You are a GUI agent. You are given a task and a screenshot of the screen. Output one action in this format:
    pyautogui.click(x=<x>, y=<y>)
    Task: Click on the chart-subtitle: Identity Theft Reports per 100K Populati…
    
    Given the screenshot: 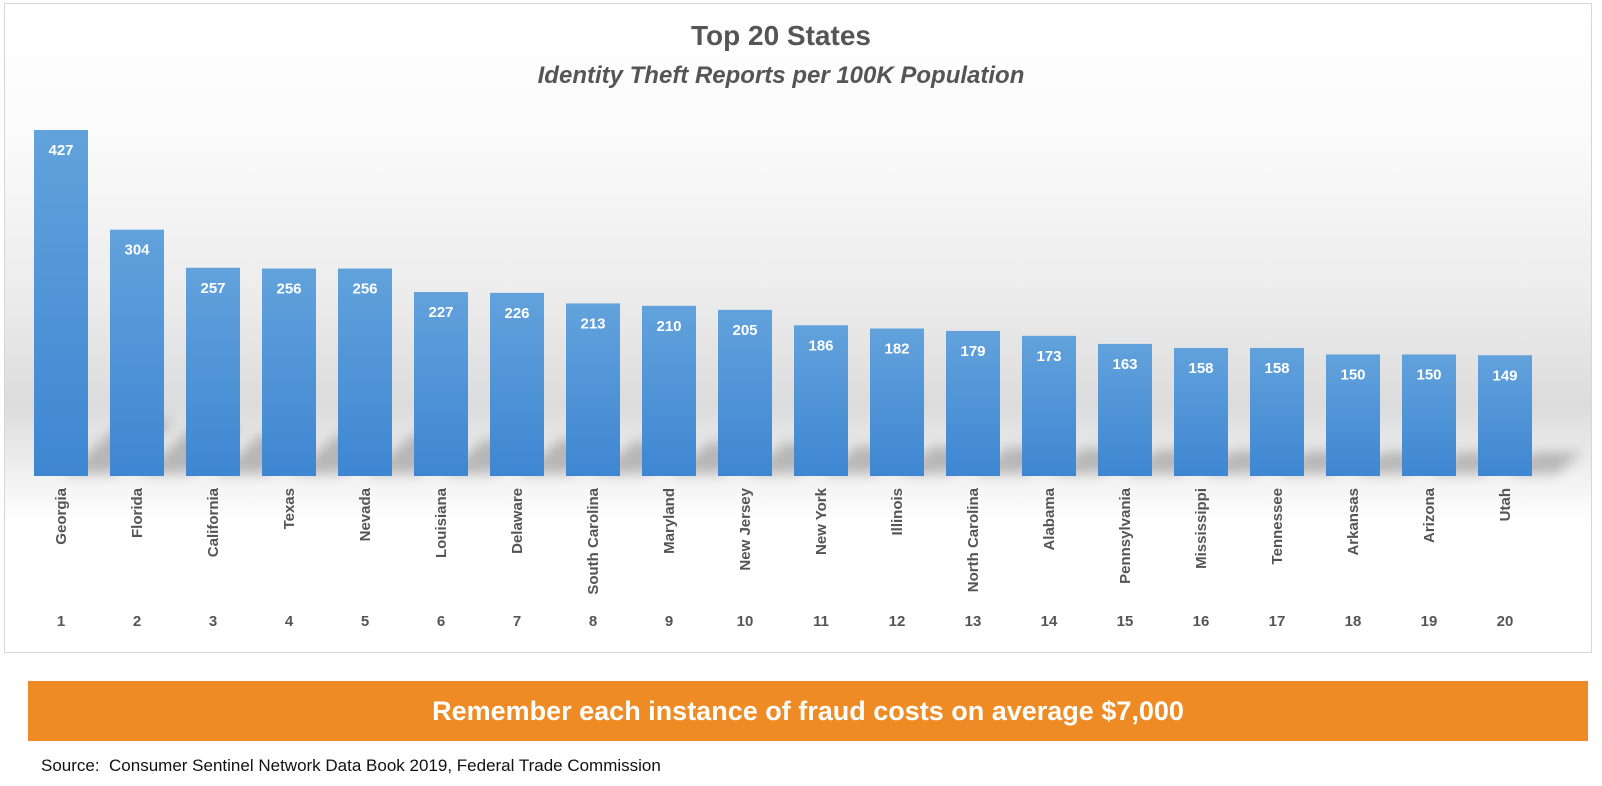 What is the action you would take?
    pyautogui.click(x=781, y=75)
    